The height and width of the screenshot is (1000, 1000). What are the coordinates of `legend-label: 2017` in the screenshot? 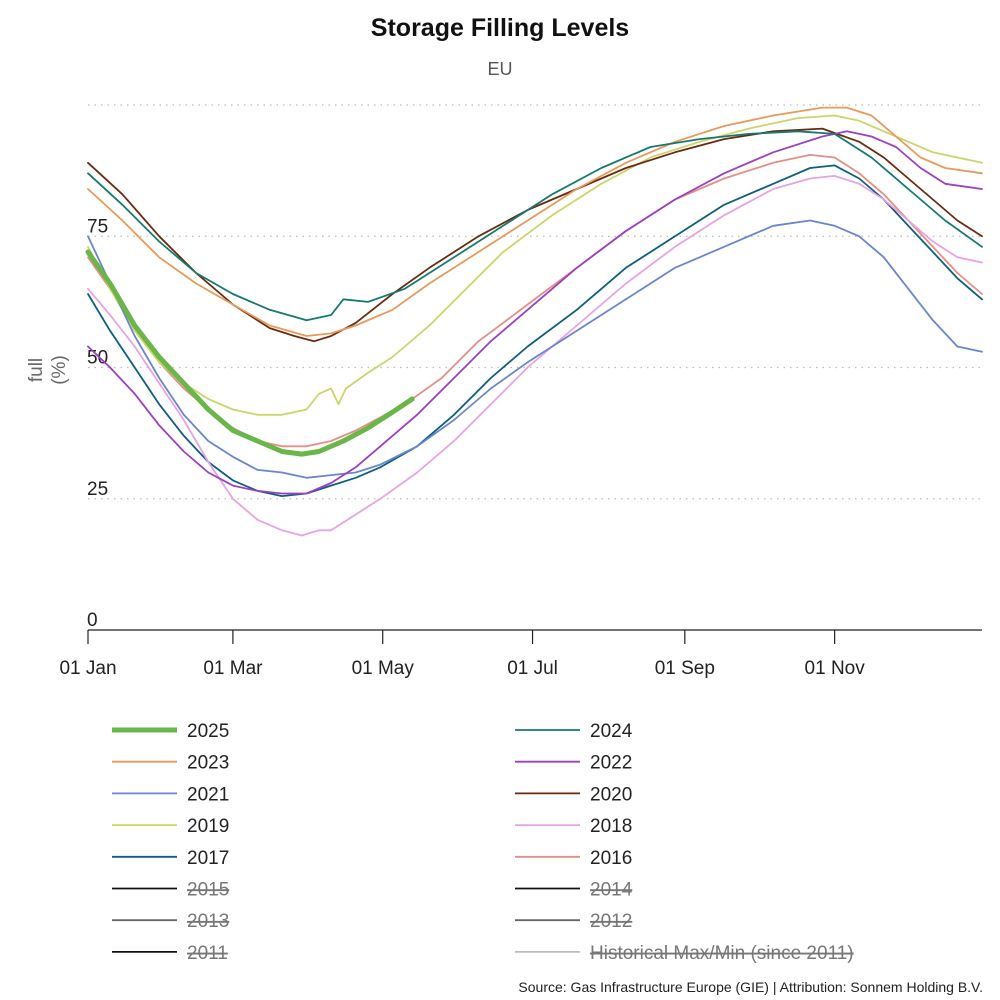 It's located at (208, 858).